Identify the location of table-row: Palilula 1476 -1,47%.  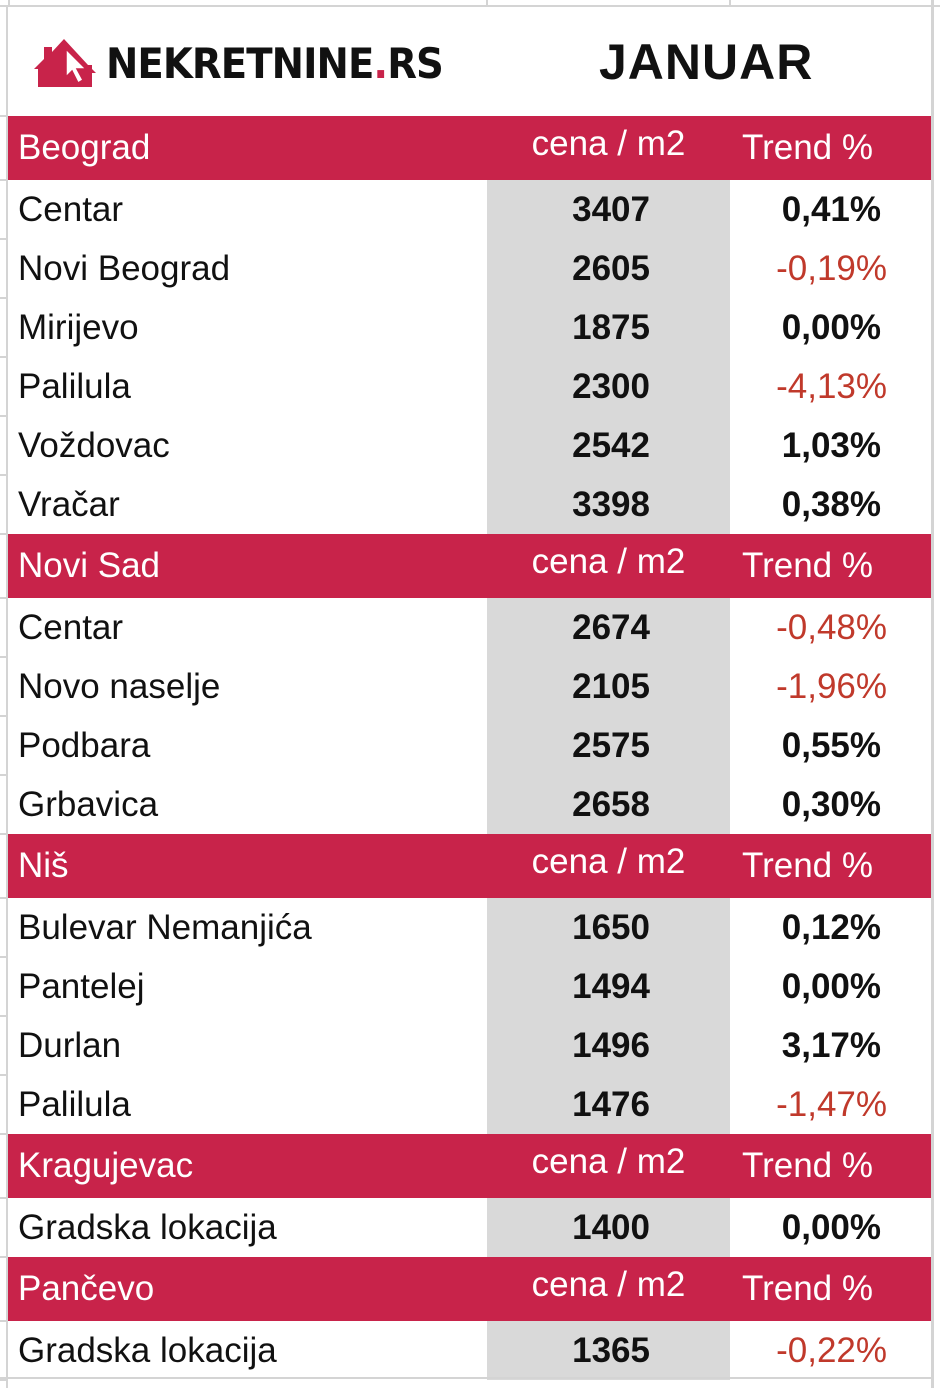
(469, 1104).